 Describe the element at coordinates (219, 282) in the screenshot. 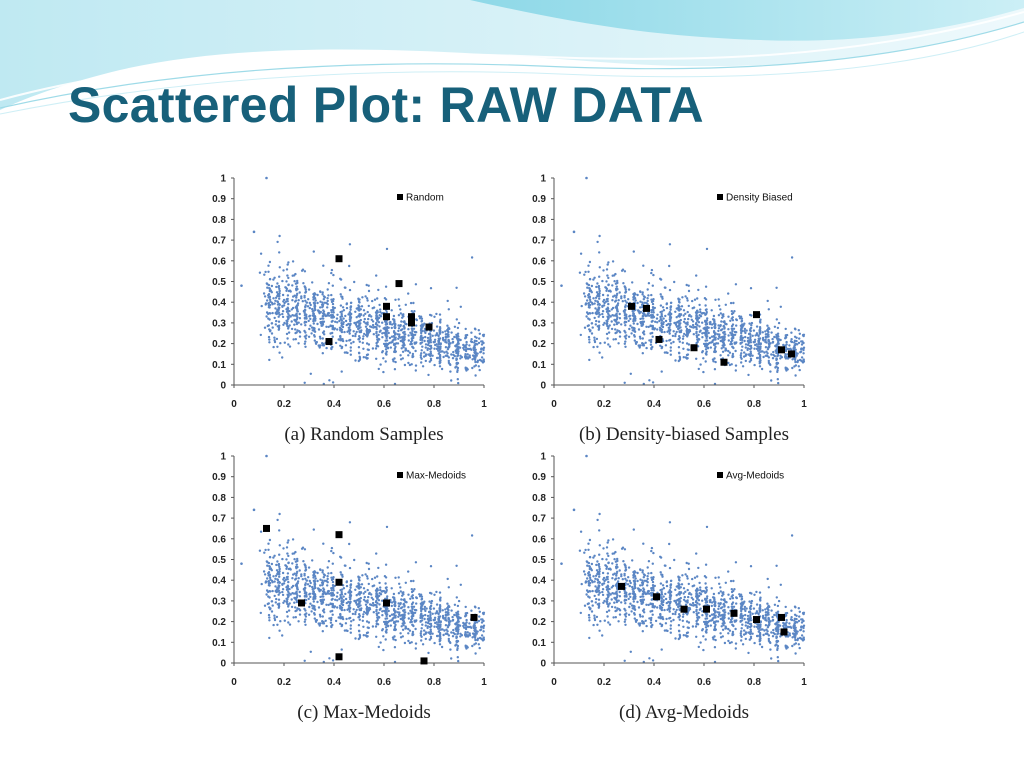

I see `y-tick-label: 0.5` at that location.